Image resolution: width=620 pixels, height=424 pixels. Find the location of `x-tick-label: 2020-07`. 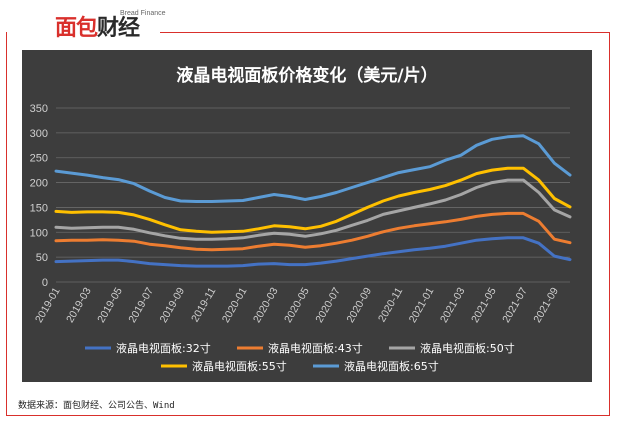

x-tick-label: 2020-07 is located at coordinates (328, 305).